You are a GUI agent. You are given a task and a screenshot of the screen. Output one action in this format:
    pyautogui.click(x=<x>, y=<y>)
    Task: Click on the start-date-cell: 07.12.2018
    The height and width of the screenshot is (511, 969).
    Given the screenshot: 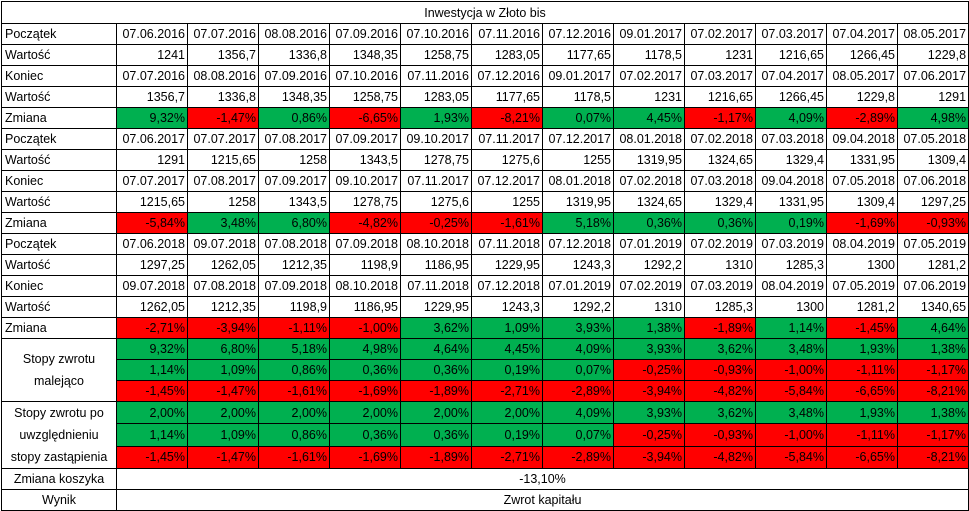 What is the action you would take?
    pyautogui.click(x=578, y=244)
    